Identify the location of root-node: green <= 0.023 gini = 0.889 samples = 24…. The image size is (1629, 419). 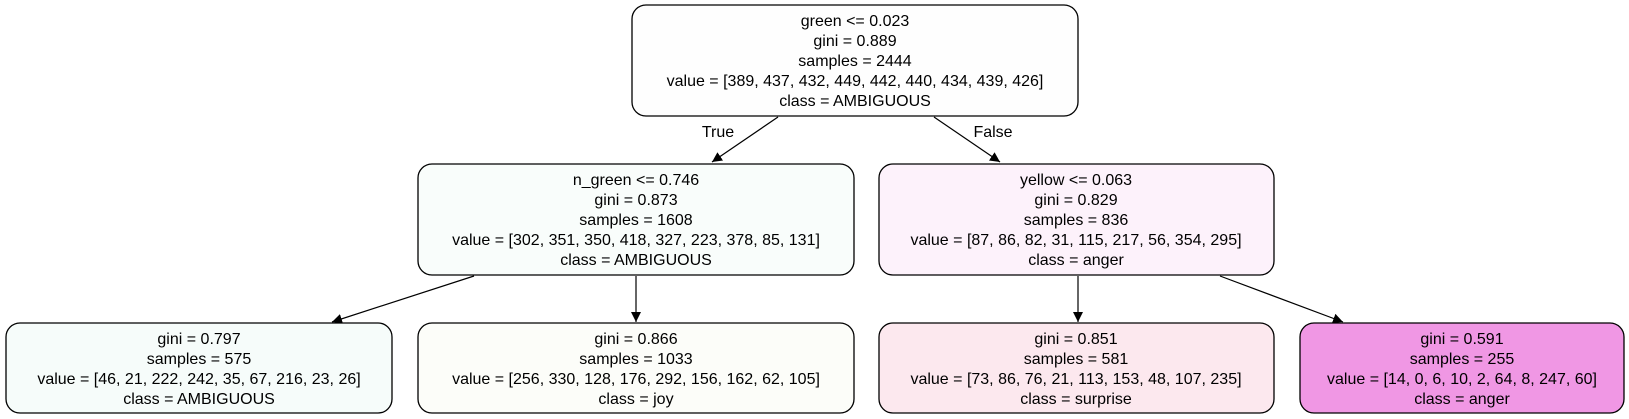
(855, 60).